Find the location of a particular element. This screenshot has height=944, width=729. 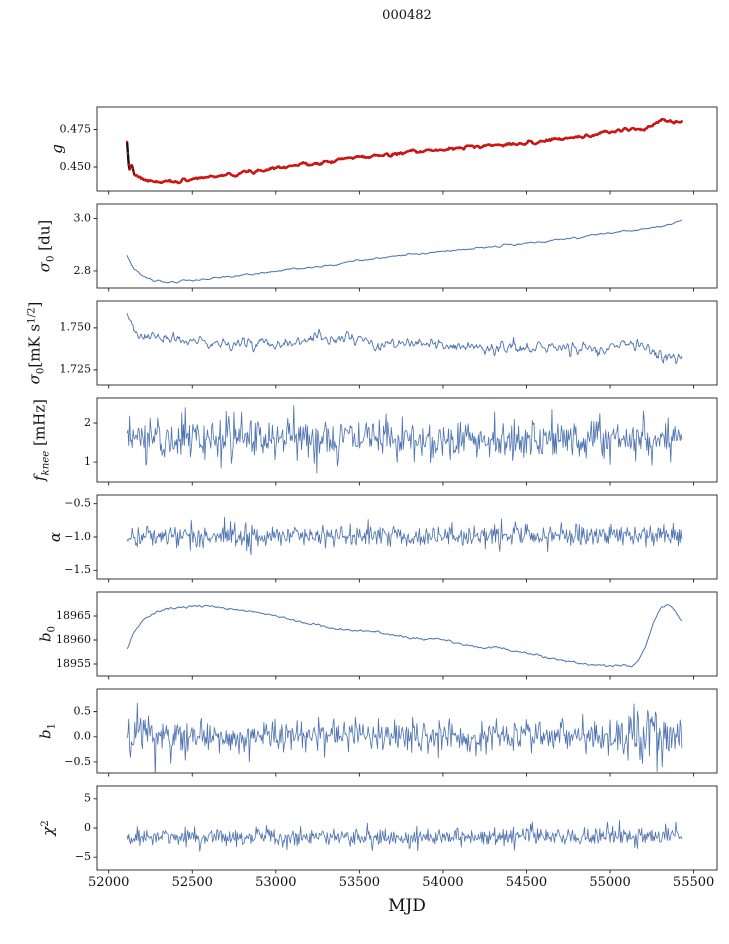

ylabel-sigma0_mK: σ0[mK s1/2] is located at coordinates (36, 343).